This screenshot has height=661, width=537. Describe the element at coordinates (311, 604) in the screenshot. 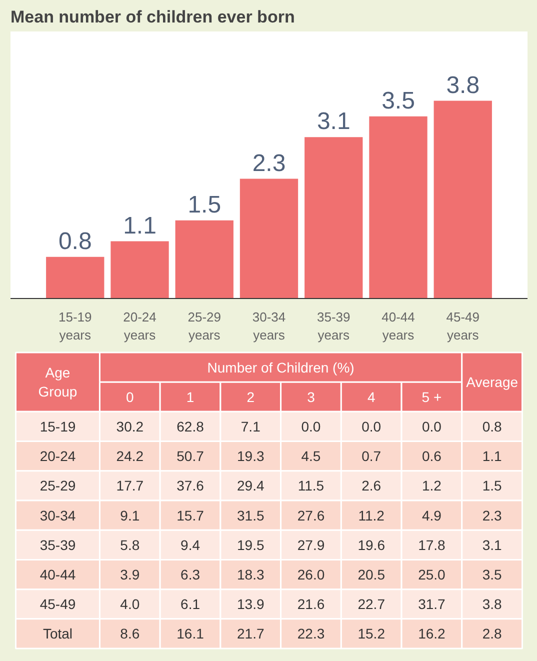

I see `data-label: 21.6` at that location.